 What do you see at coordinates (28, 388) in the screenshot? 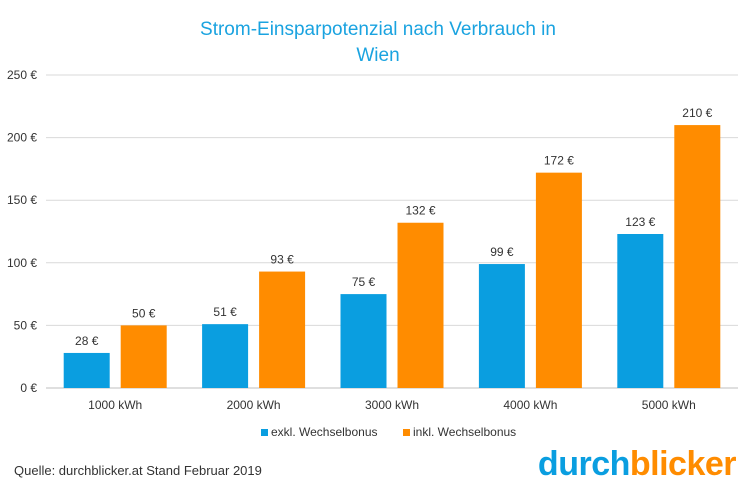
I see `y-tick-label: 0 €` at bounding box center [28, 388].